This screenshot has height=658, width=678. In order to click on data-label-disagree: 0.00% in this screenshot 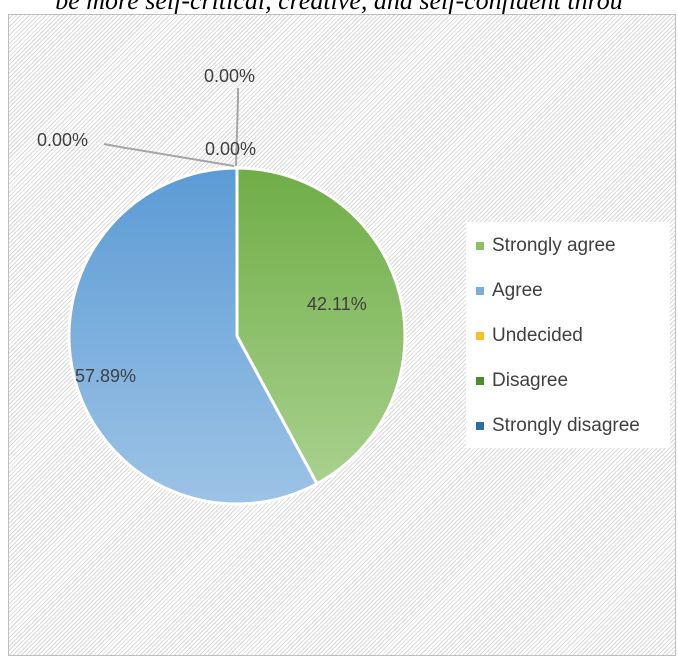, I will do `click(62, 140)`.